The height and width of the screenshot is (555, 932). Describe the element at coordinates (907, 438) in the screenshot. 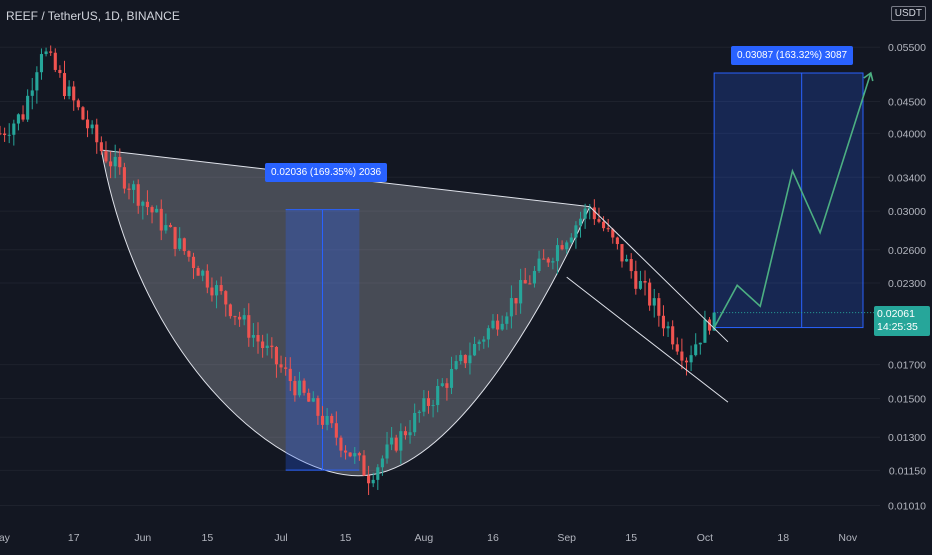

I see `y-tick-label: 0.01300` at that location.